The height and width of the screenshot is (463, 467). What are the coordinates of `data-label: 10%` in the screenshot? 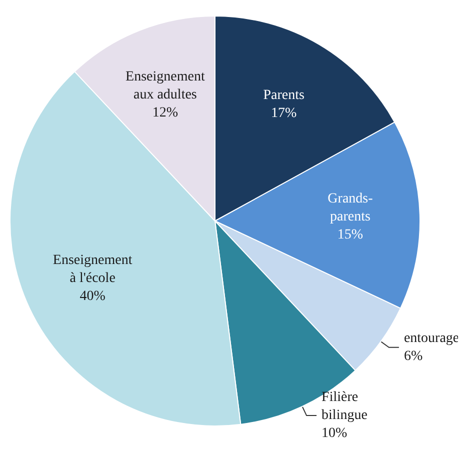 It's located at (335, 434).